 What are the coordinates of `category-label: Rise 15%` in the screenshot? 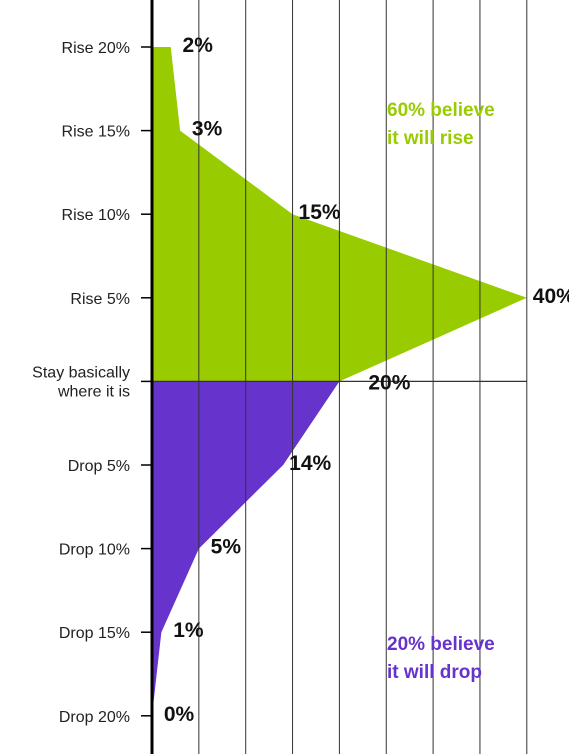 It's located at (96, 132).